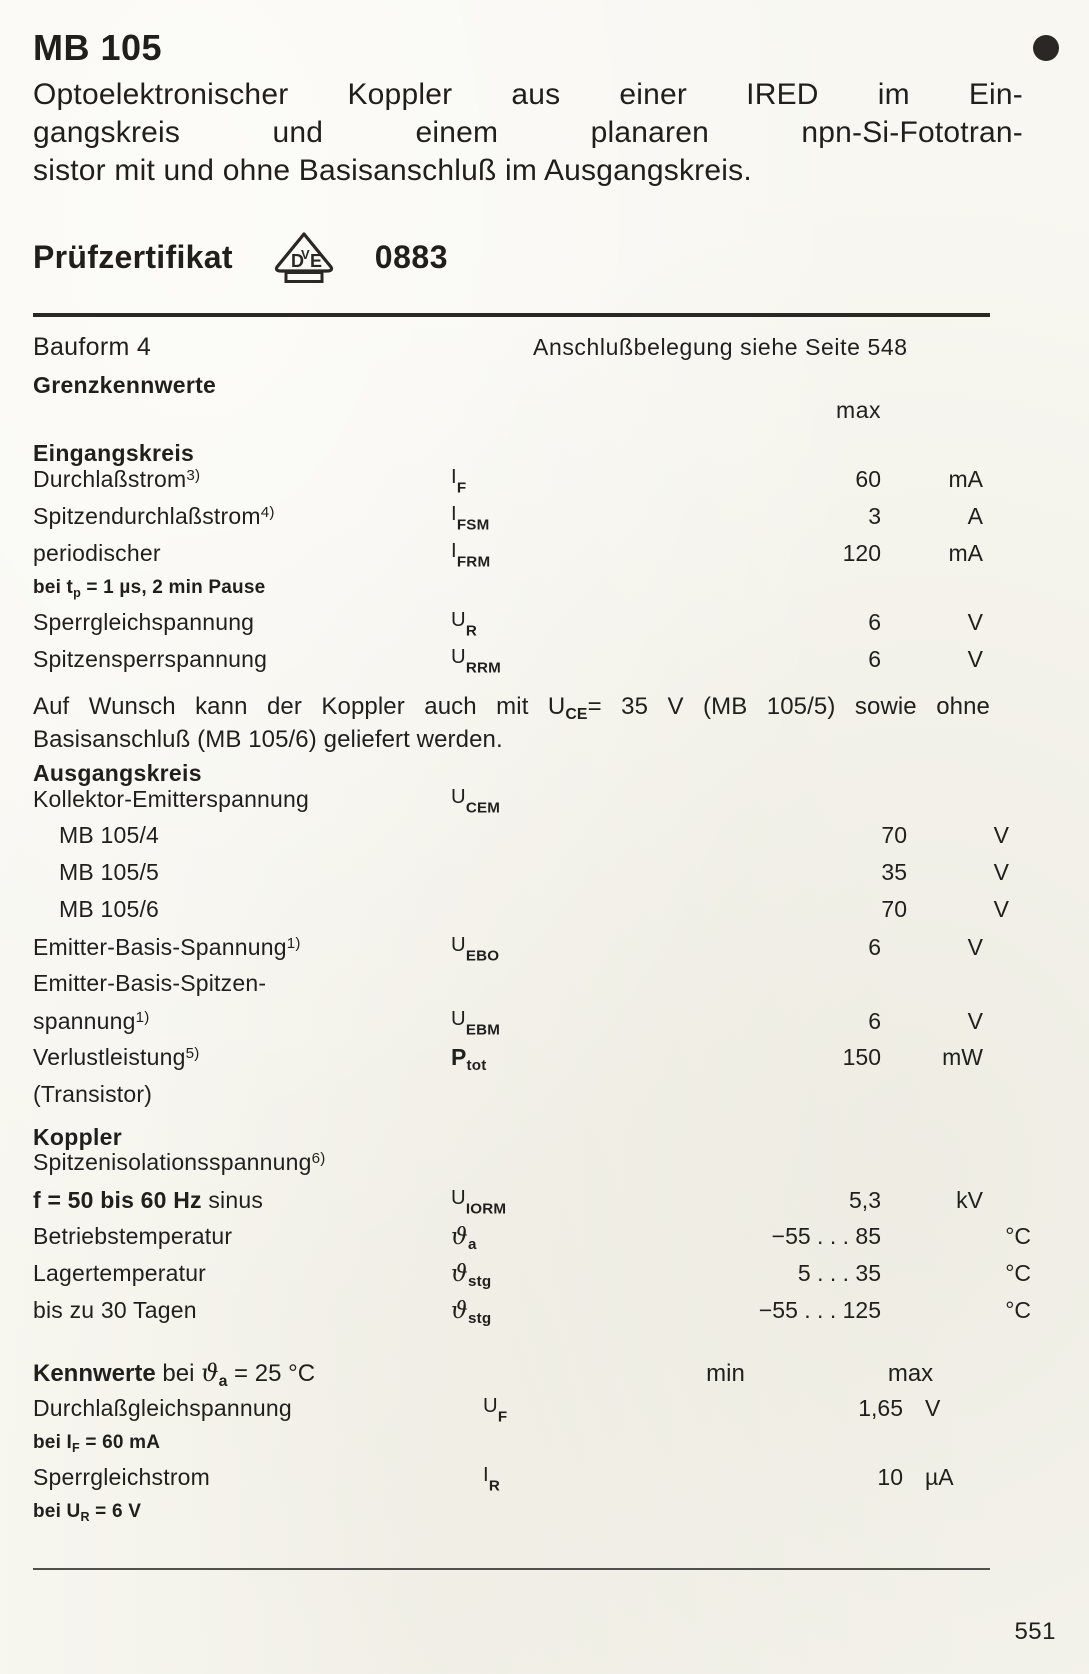 The height and width of the screenshot is (1674, 1089). Describe the element at coordinates (179, 1161) in the screenshot. I see `isolation-label: Spitzenisolationsspannung6)` at that location.